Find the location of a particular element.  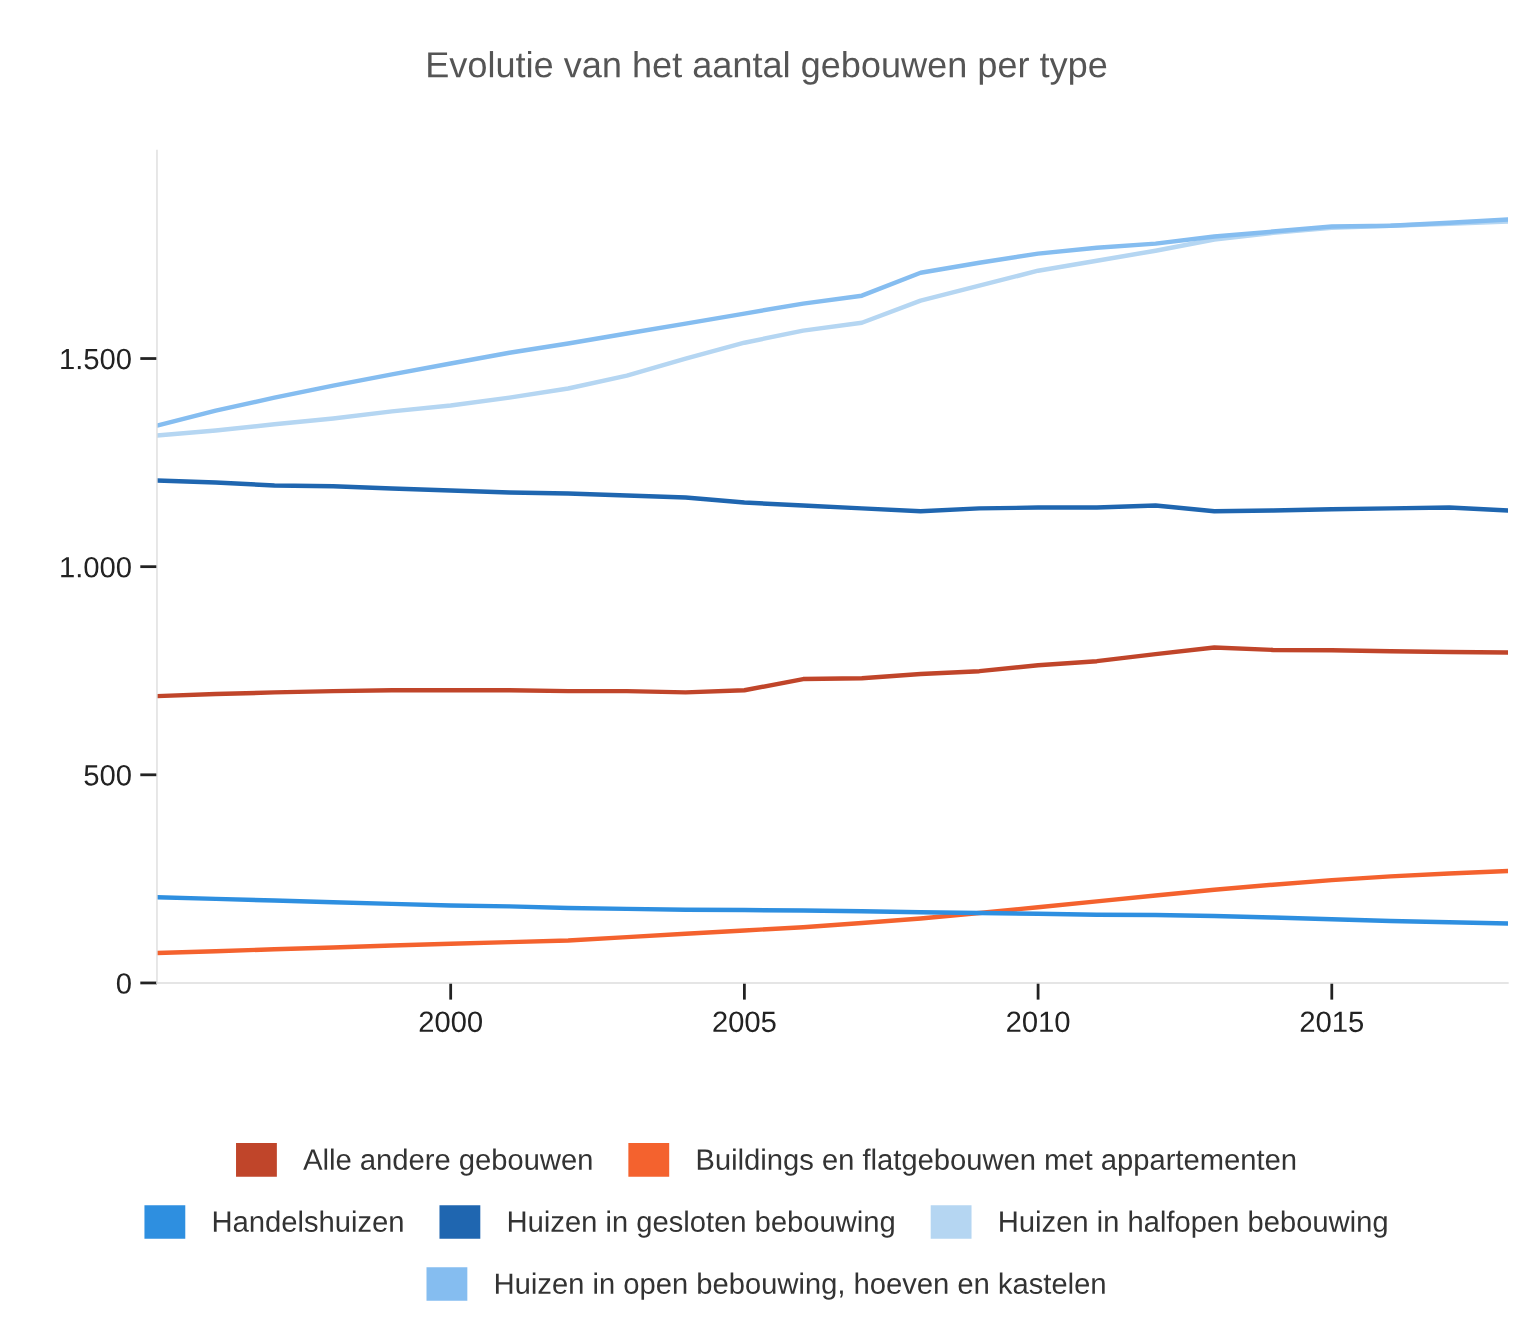

x-tick-label: 2010 is located at coordinates (1038, 1022).